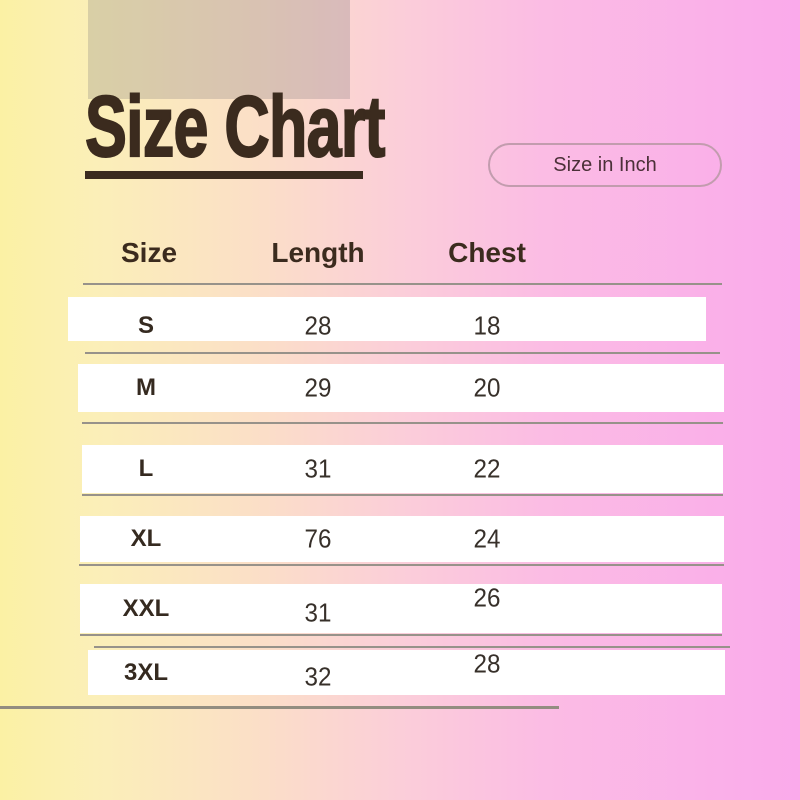 The height and width of the screenshot is (800, 800). Describe the element at coordinates (487, 325) in the screenshot. I see `chest-value: 18` at that location.